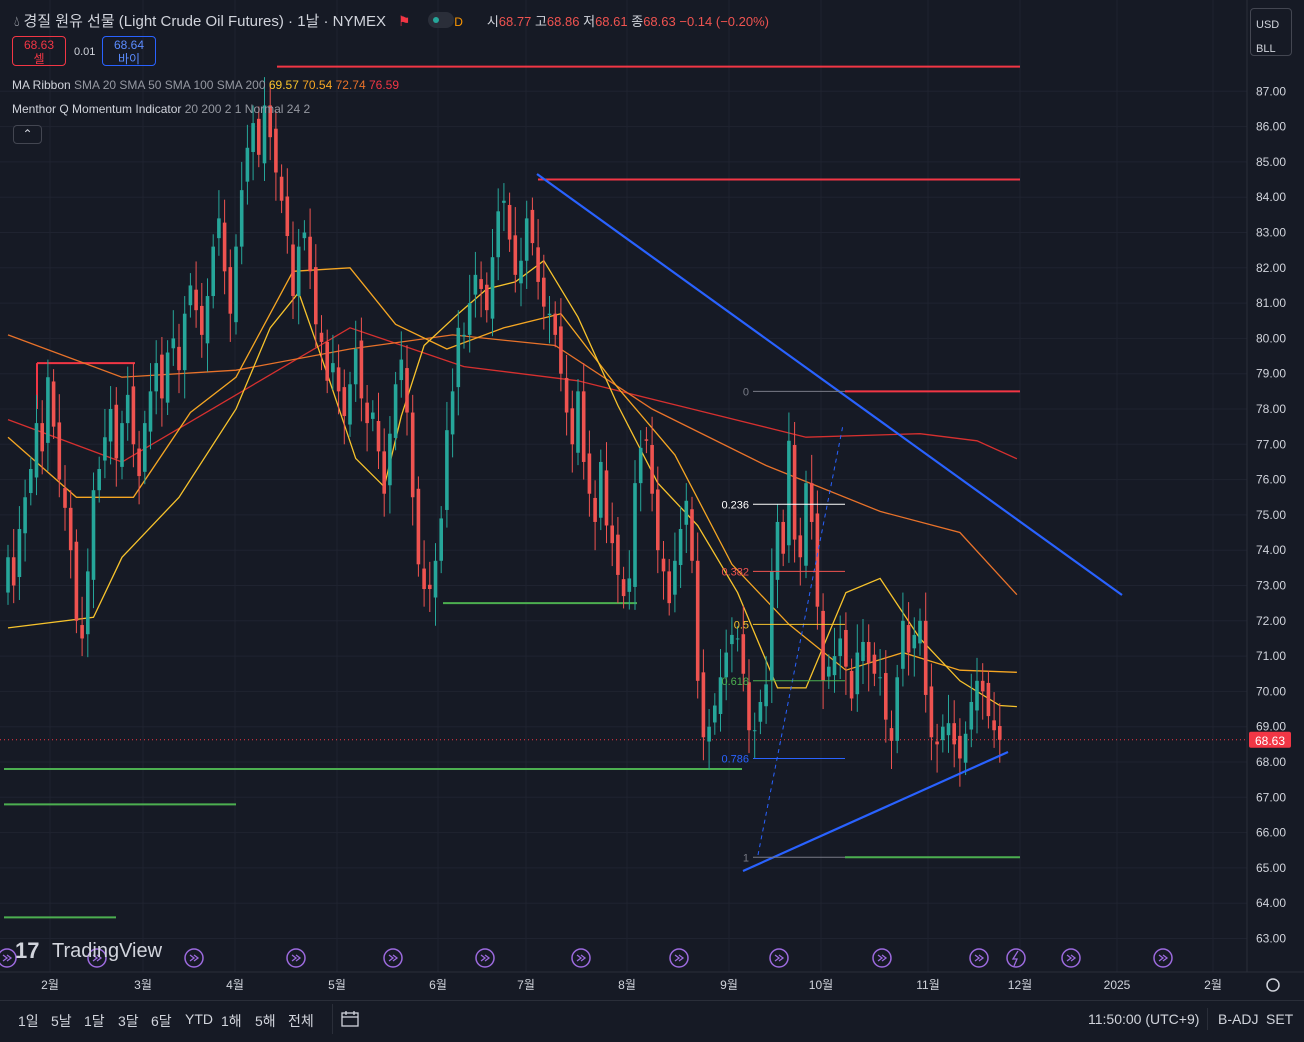  Describe the element at coordinates (128, 1021) in the screenshot. I see `timeframe-button: 3달` at that location.